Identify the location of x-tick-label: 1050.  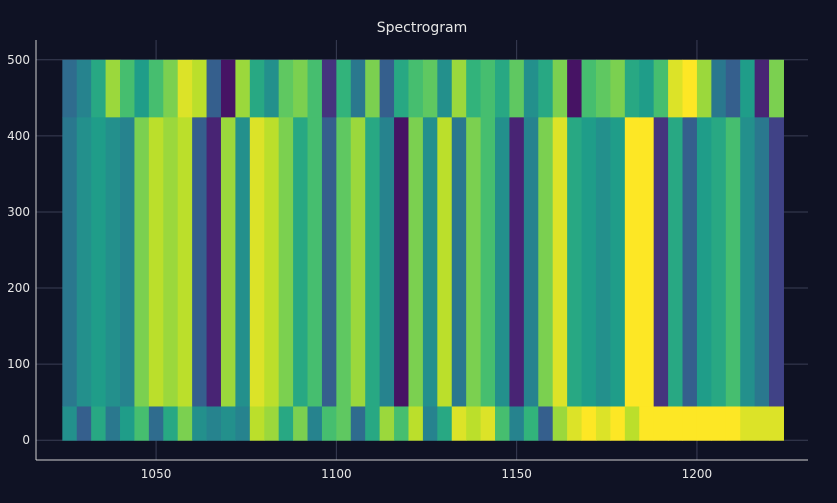
(156, 474).